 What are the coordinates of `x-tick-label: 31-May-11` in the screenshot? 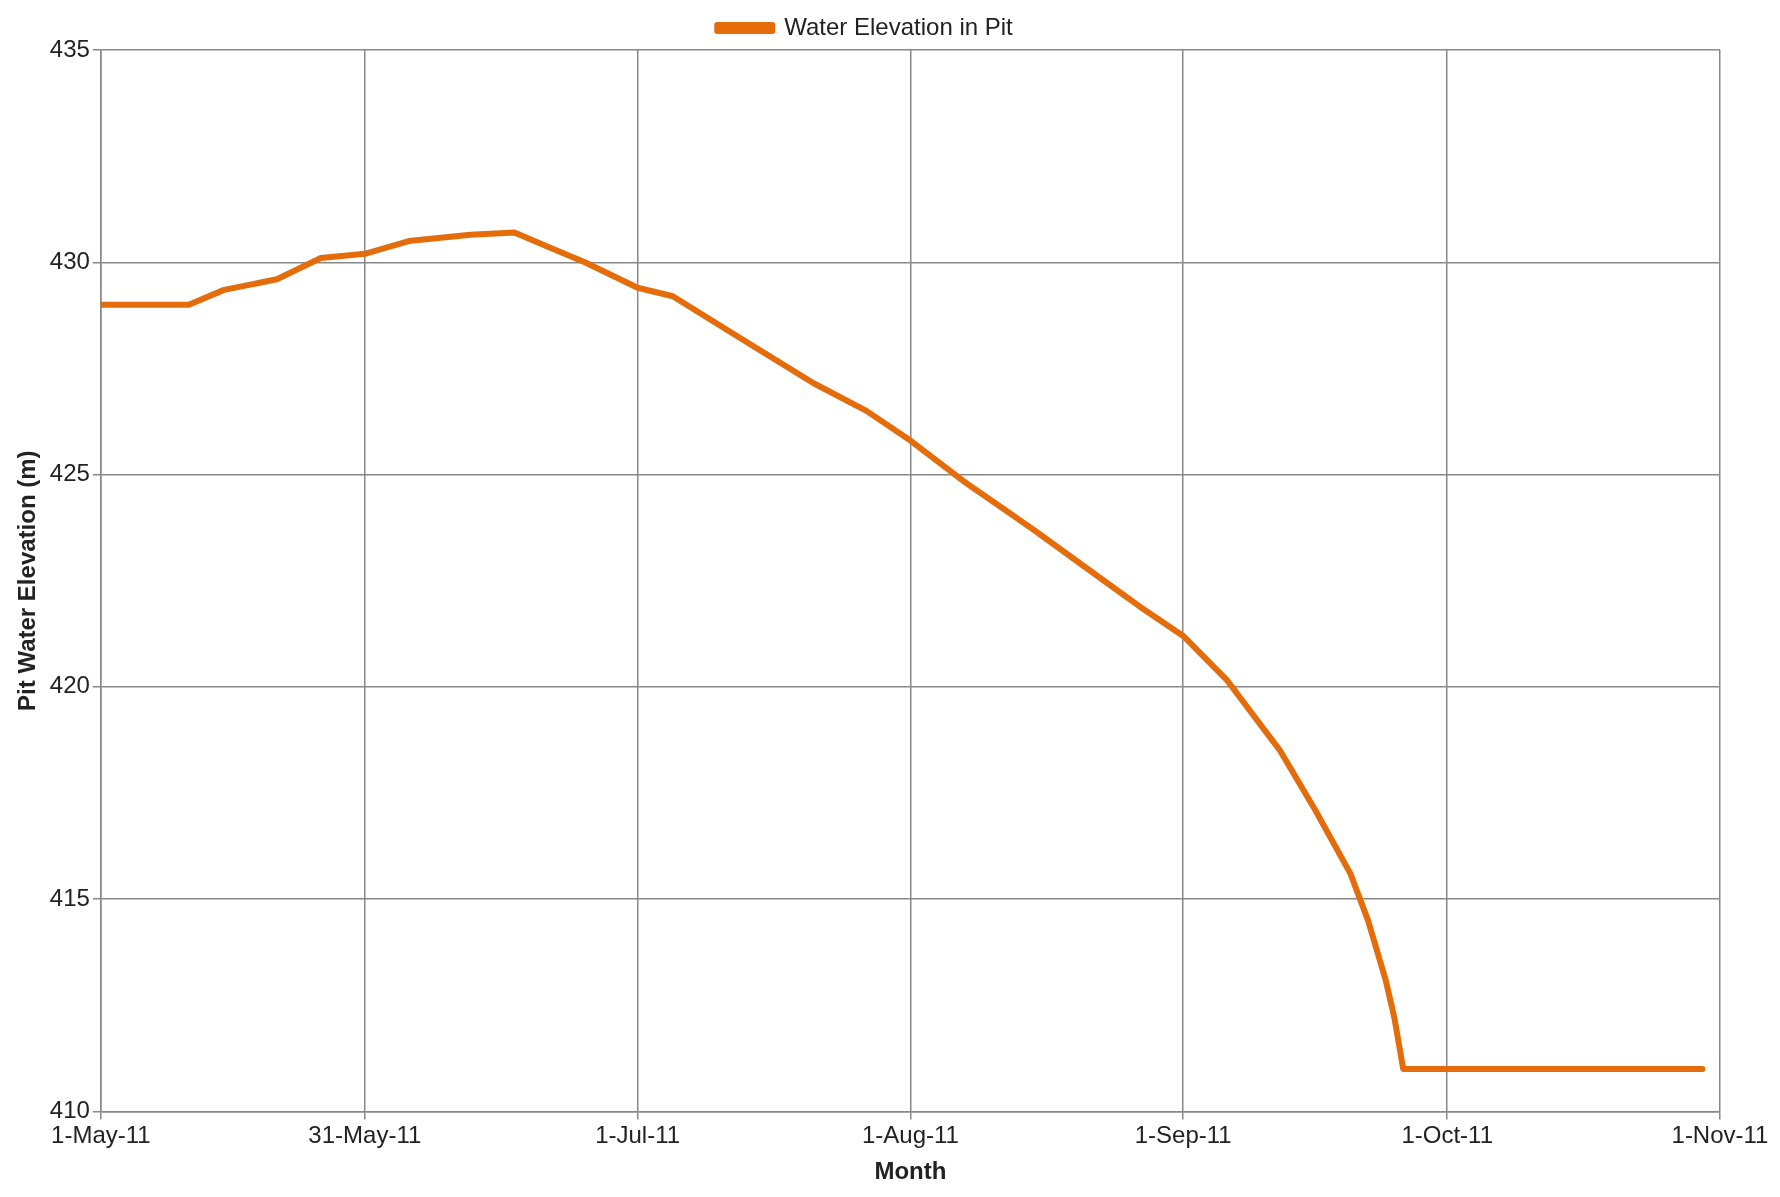 It's located at (365, 1135).